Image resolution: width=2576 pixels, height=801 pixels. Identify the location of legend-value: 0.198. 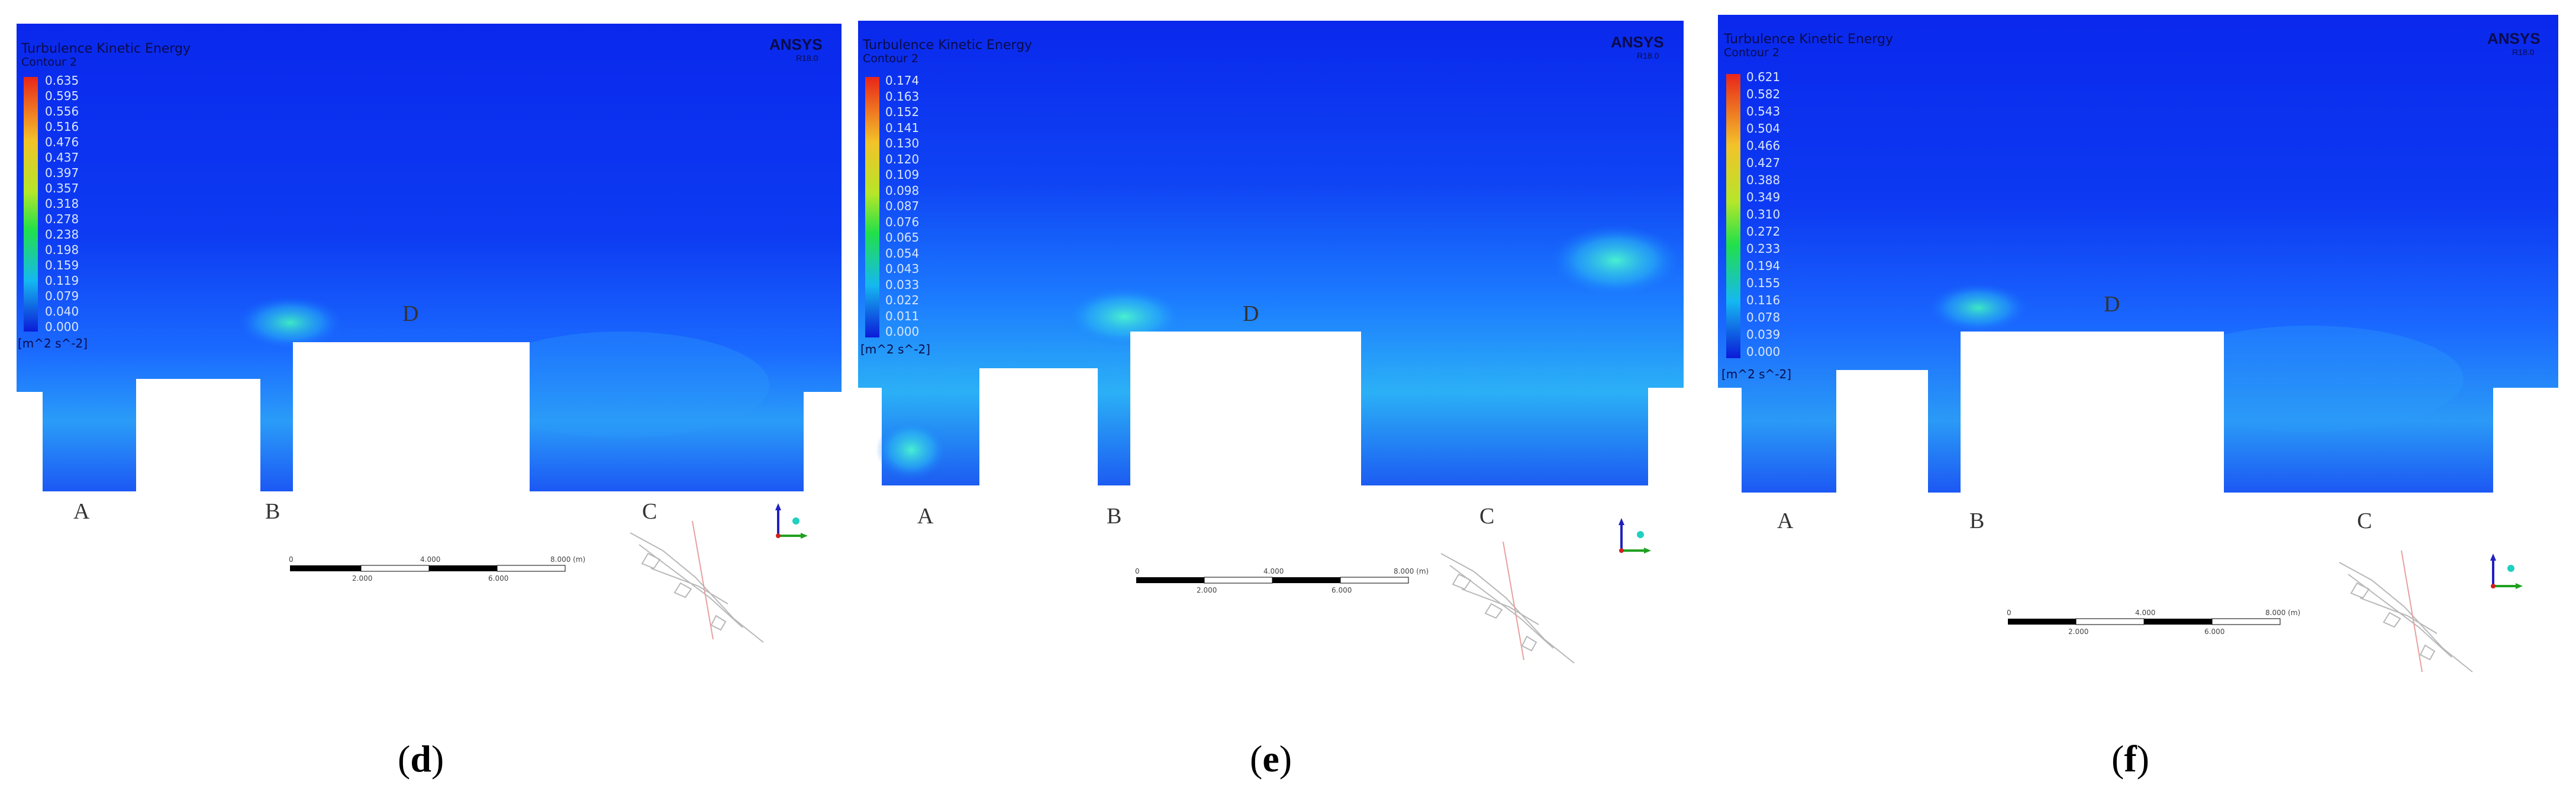
(62, 250).